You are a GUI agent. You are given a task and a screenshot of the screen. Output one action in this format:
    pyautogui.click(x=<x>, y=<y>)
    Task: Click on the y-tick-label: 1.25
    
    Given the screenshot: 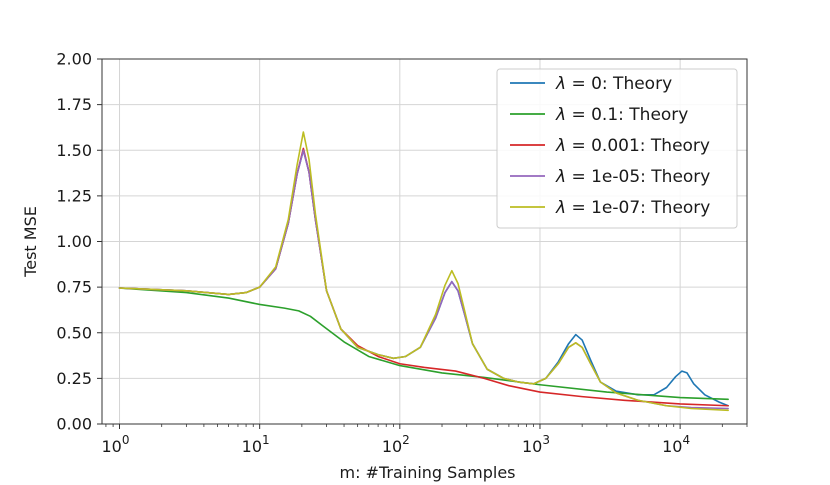 What is the action you would take?
    pyautogui.click(x=74, y=195)
    